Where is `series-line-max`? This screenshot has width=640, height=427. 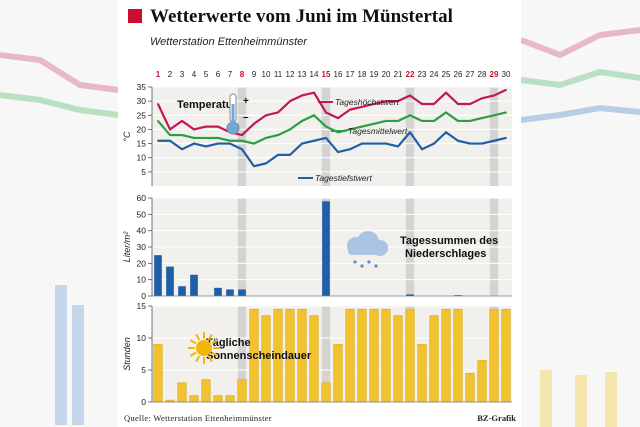 series-line-max is located at coordinates (332, 112).